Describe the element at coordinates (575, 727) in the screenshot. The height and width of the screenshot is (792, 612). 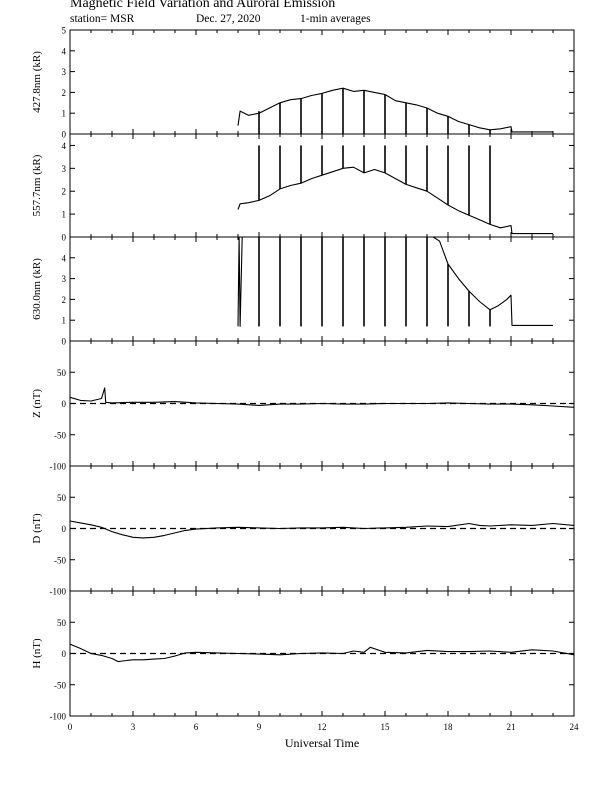
I see `x-tick-label: 24` at that location.